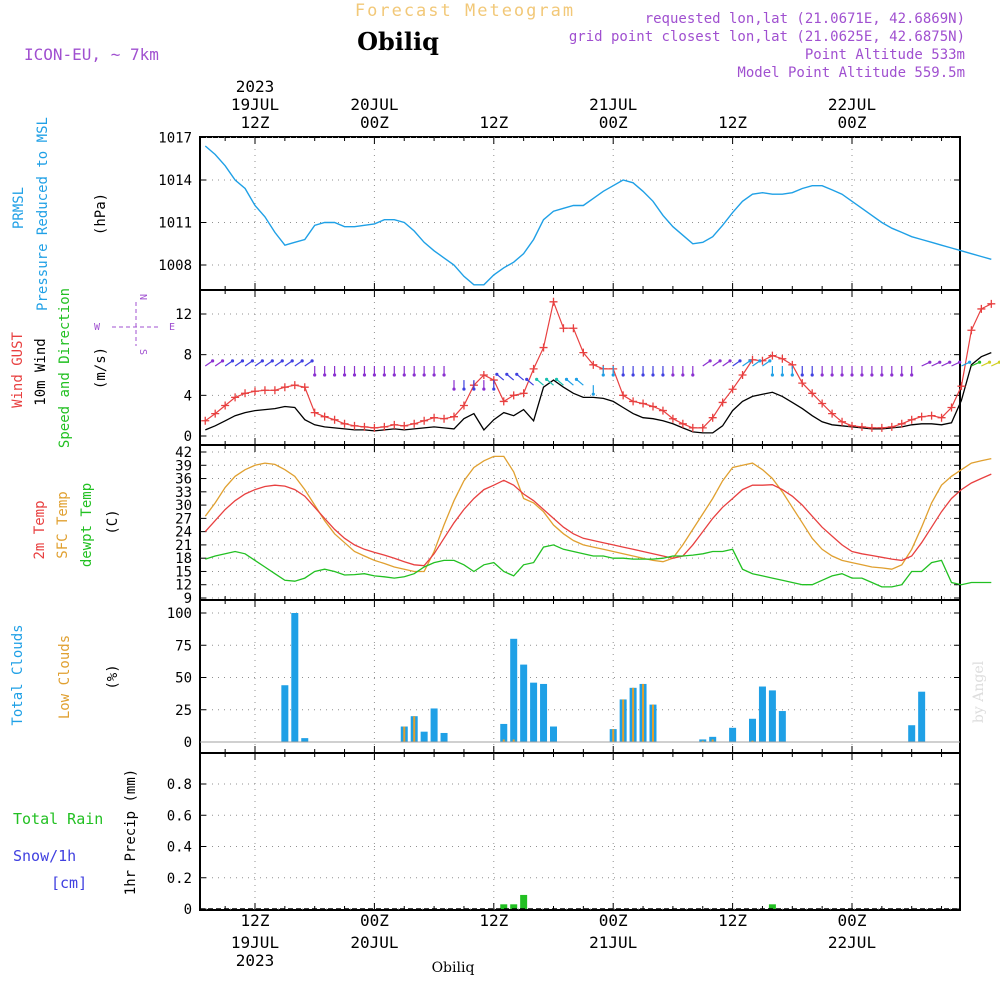  What do you see at coordinates (175, 224) in the screenshot?
I see `ytick-label: 1011` at bounding box center [175, 224].